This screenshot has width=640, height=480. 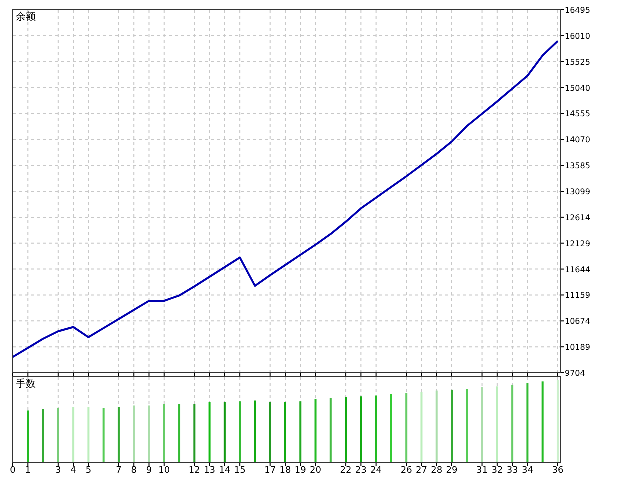 I want to click on x-tick-label: 19, so click(x=300, y=471).